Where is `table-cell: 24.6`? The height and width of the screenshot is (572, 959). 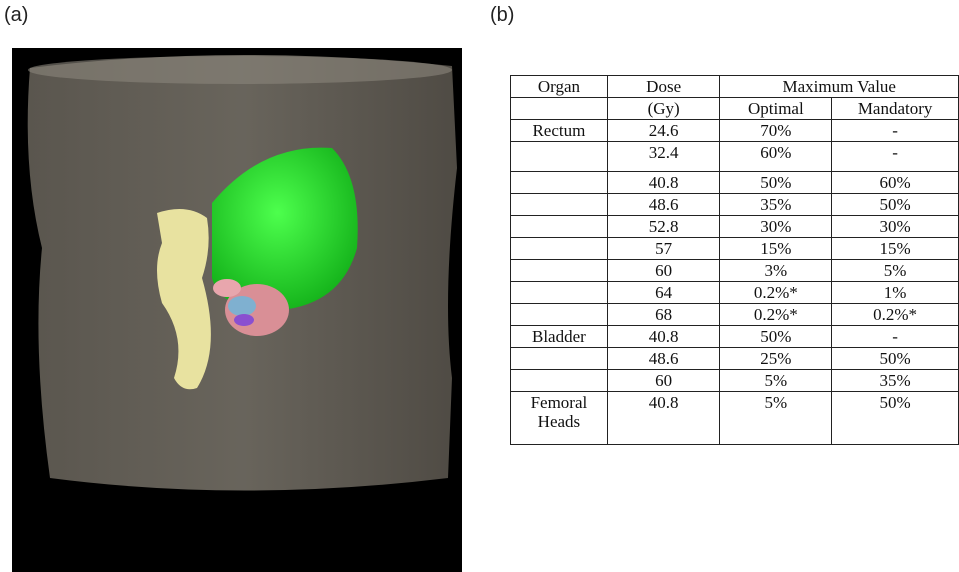
table-cell: 24.6 is located at coordinates (663, 130).